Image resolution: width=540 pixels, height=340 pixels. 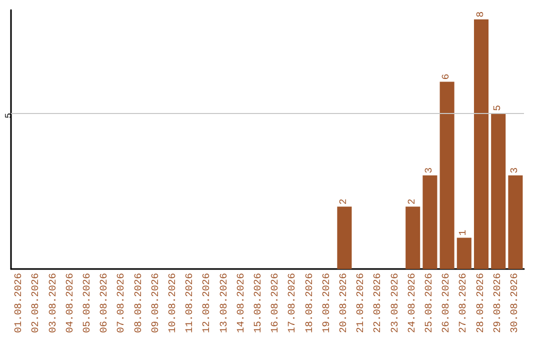 I want to click on x-tick-label: 26.08.2026, so click(x=447, y=303).